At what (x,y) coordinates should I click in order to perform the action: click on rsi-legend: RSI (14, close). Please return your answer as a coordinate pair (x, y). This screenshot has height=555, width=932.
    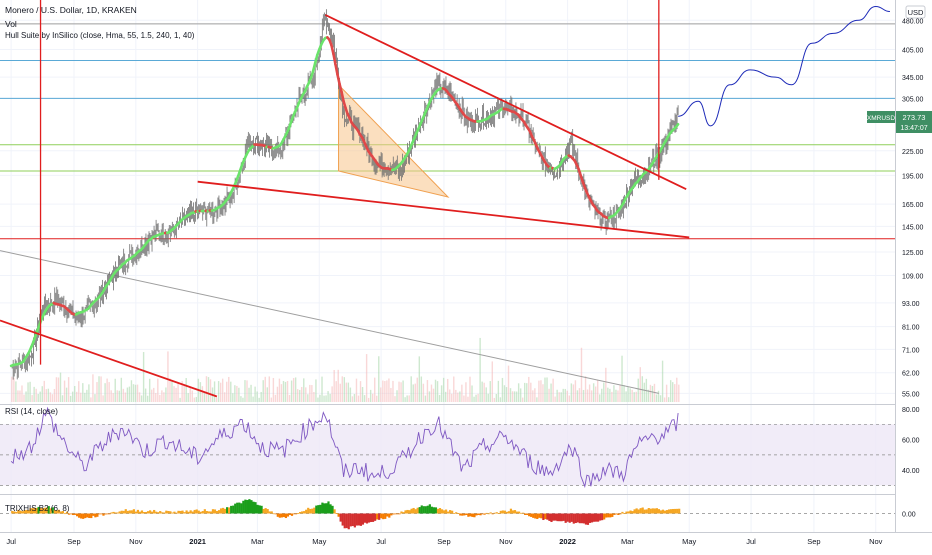
    Looking at the image, I should click on (31, 411).